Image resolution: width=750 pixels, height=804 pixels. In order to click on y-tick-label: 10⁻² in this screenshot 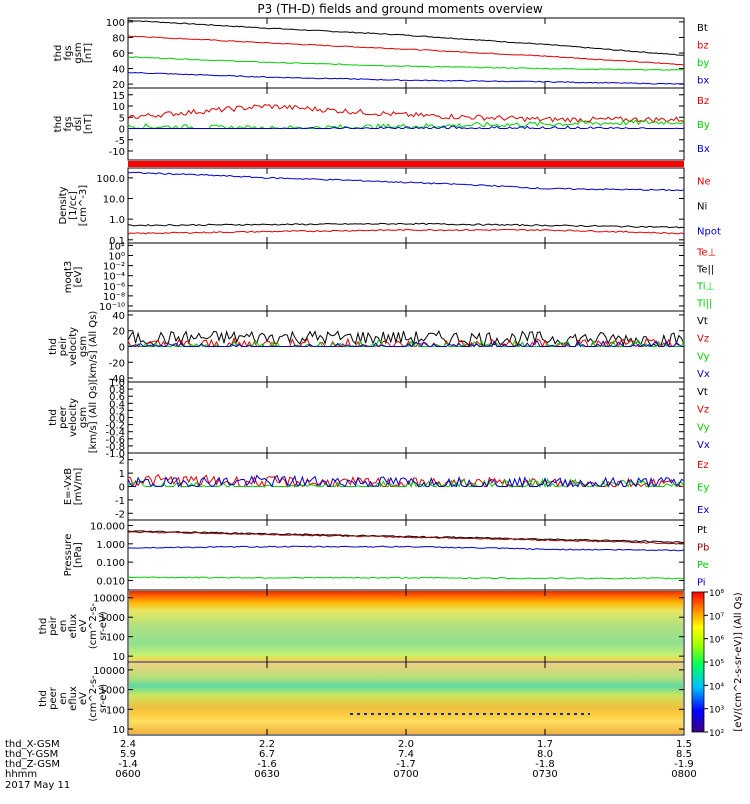, I will do `click(114, 267)`.